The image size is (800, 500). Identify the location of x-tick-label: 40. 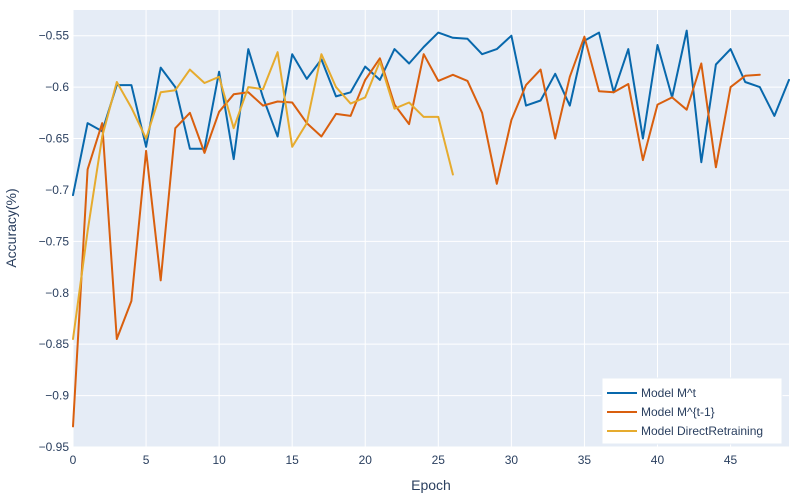
(658, 460).